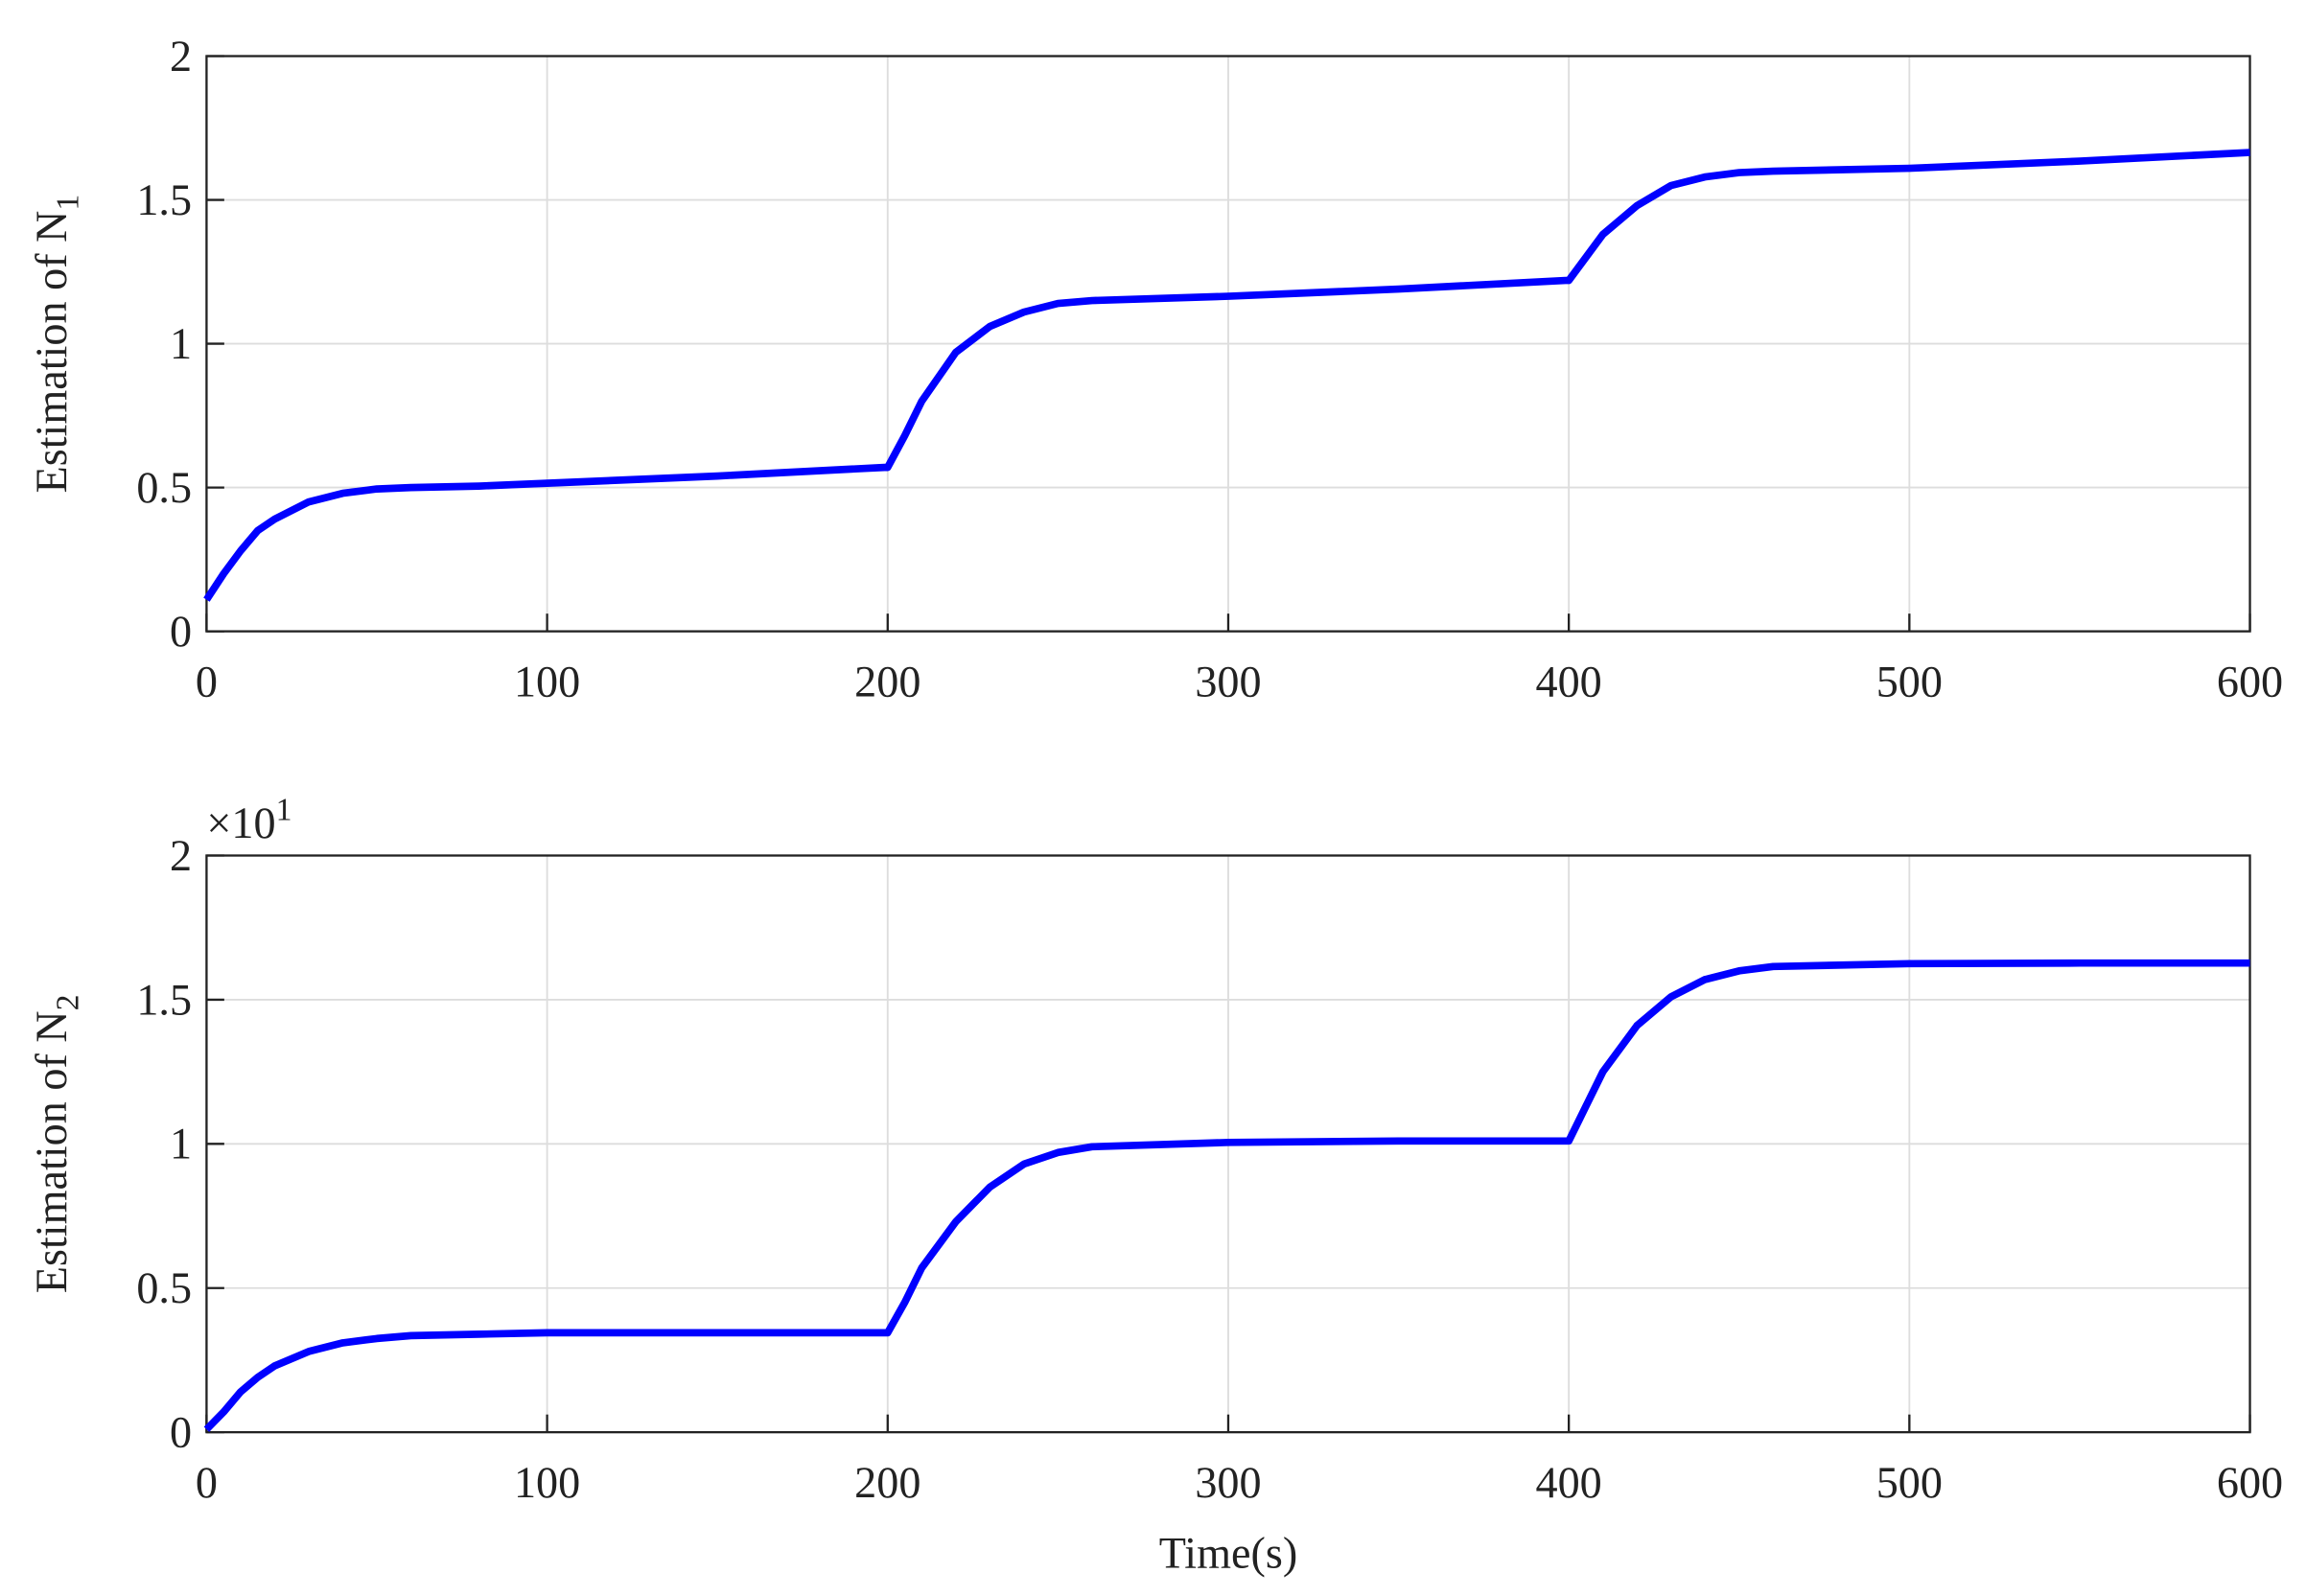 The width and height of the screenshot is (2306, 1596). I want to click on y-axis-label-subscript: 2, so click(68, 1002).